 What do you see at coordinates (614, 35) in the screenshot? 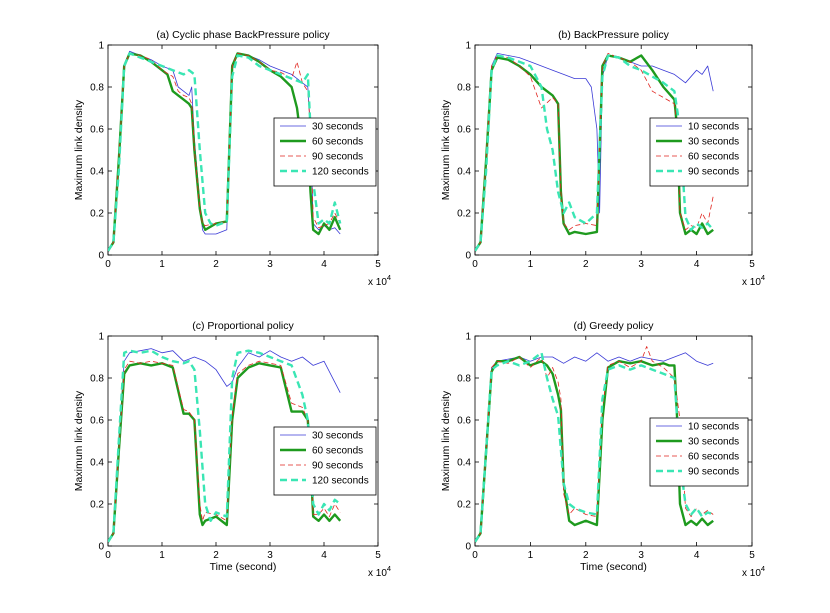
I see `chart-title: (b) BackPressure policy` at bounding box center [614, 35].